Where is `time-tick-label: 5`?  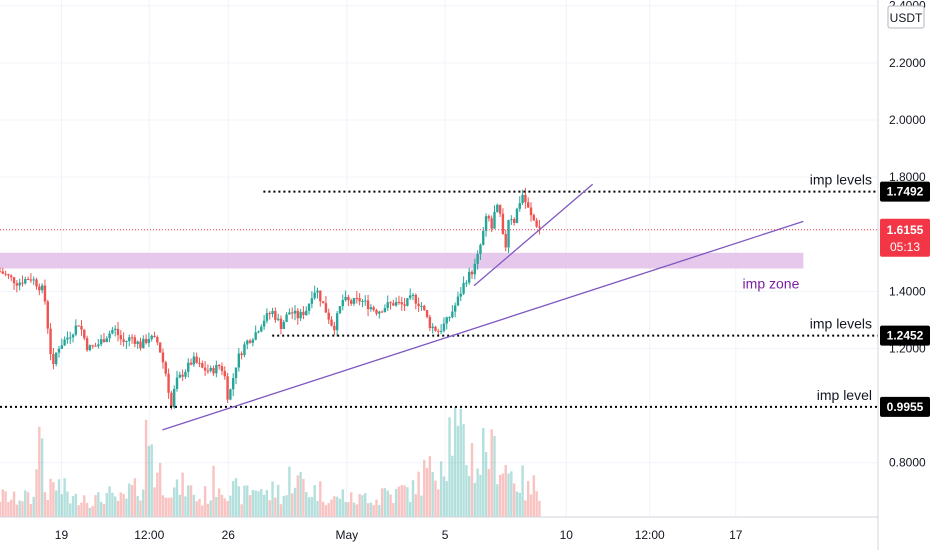
time-tick-label: 5 is located at coordinates (445, 535).